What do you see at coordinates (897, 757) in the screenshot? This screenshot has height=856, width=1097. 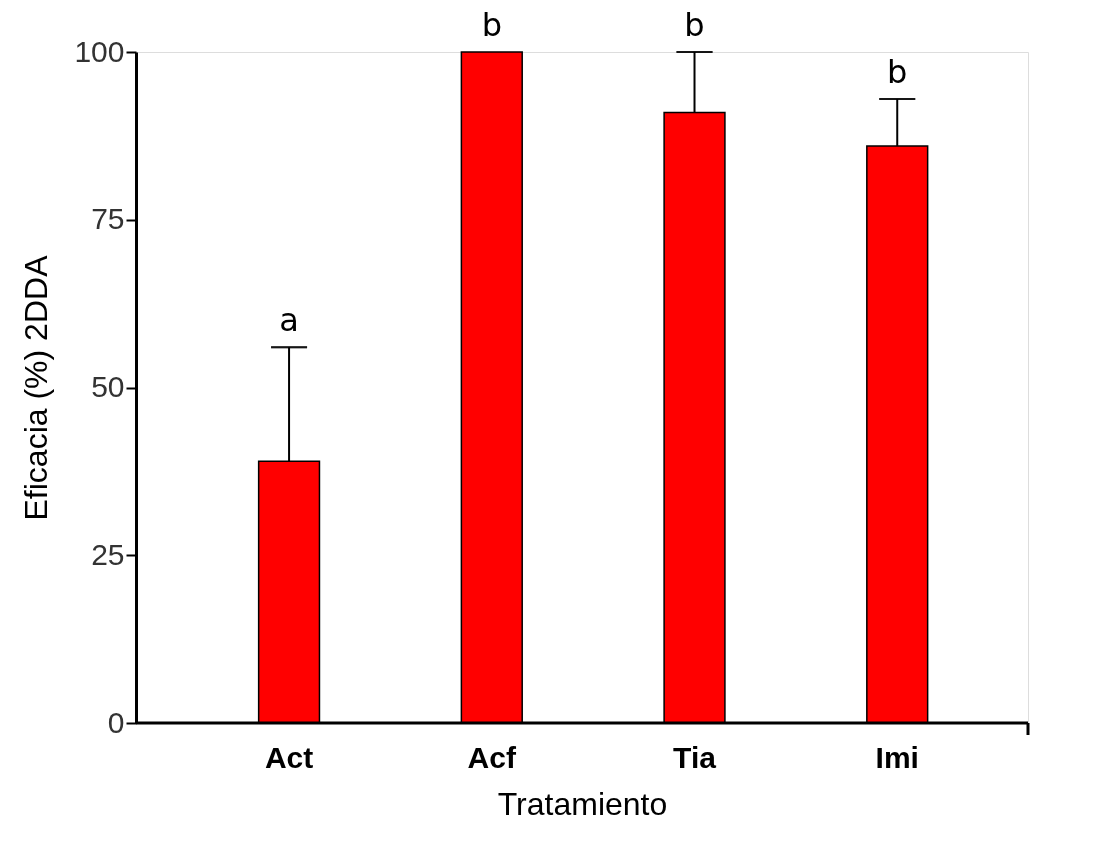 I see `x-tick-label: Imi` at bounding box center [897, 757].